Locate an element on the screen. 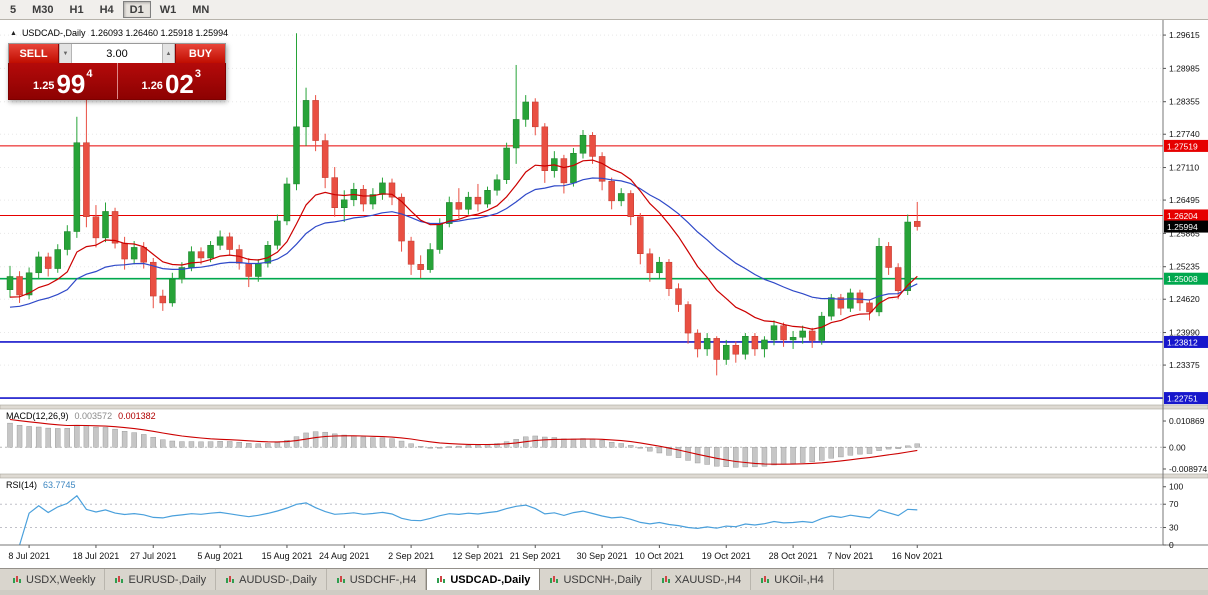 The image size is (1208, 595). axis-label: 1.26495 is located at coordinates (1184, 200).